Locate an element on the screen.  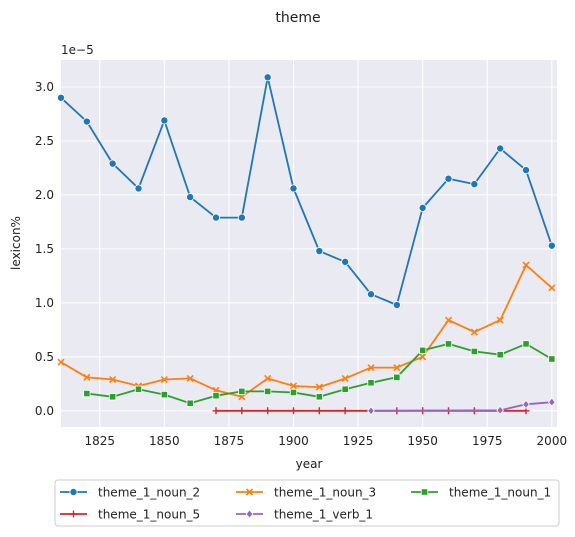
x-tick-label: 1925 is located at coordinates (358, 441).